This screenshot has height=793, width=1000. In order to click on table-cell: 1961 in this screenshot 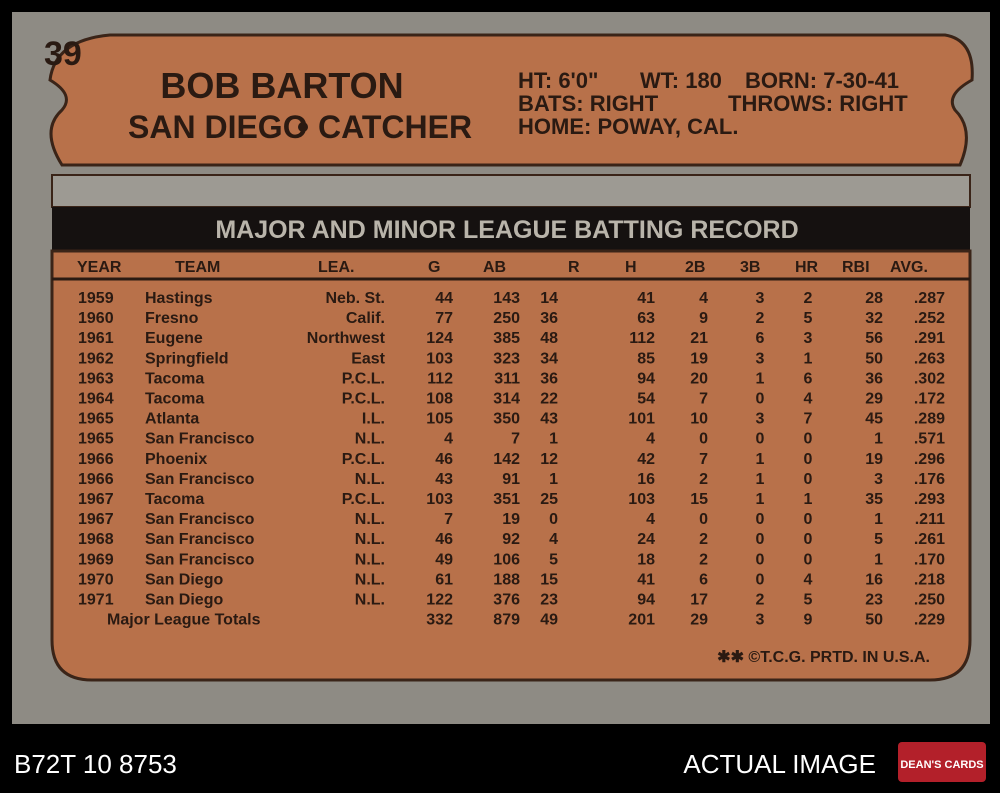, I will do `click(96, 338)`.